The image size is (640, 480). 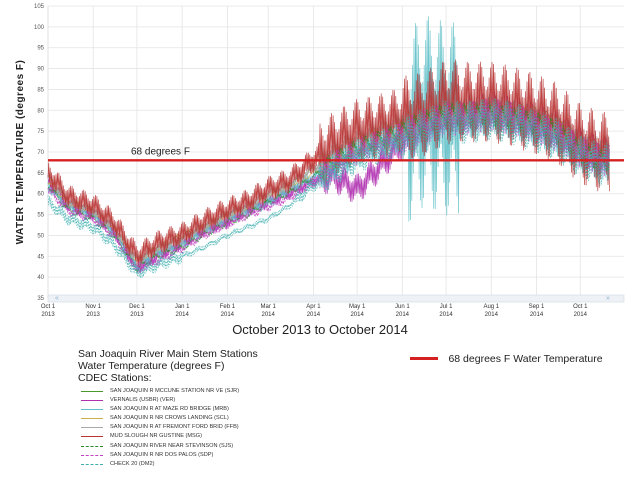 I want to click on x-tick-label: Sep 1, so click(x=537, y=307).